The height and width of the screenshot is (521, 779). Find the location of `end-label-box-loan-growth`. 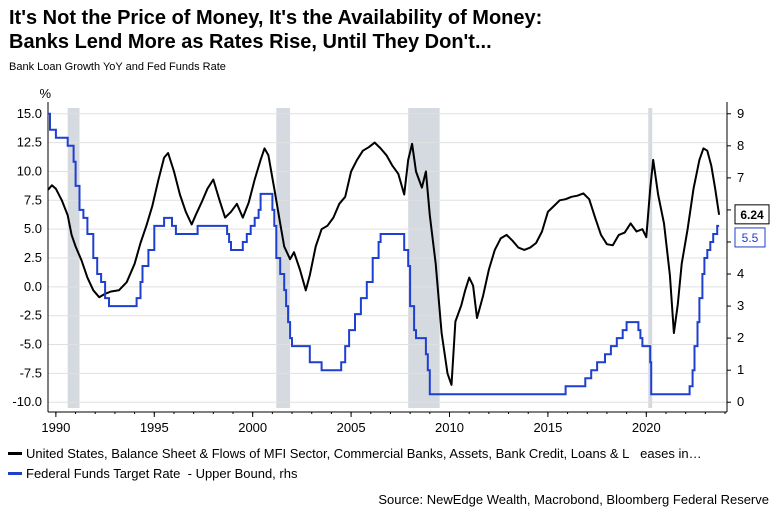

end-label-box-loan-growth is located at coordinates (752, 214).